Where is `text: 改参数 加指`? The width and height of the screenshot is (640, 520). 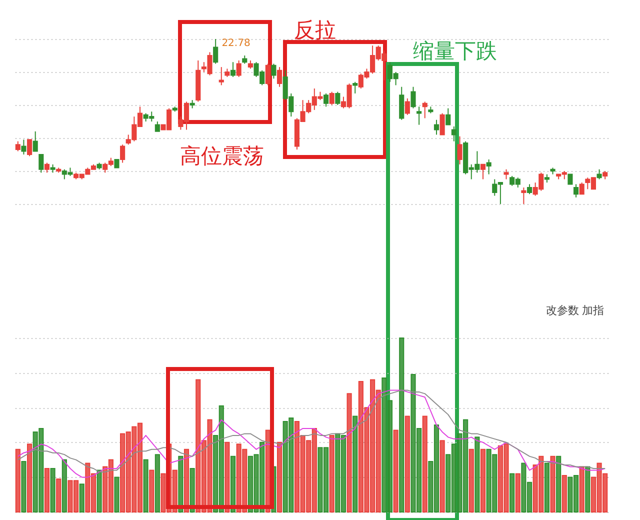 text: 改参数 加指 is located at coordinates (575, 310).